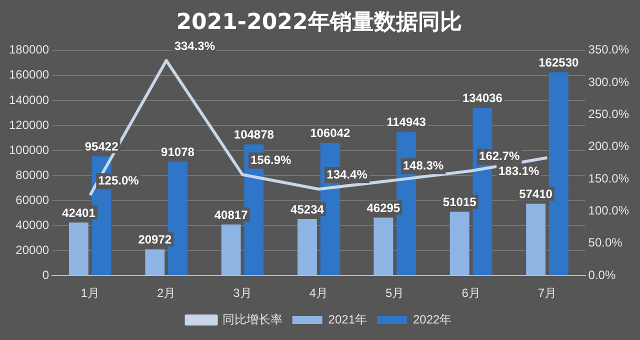 The height and width of the screenshot is (340, 640). What do you see at coordinates (29, 125) in the screenshot?
I see `y-tick-label: 120000` at bounding box center [29, 125].